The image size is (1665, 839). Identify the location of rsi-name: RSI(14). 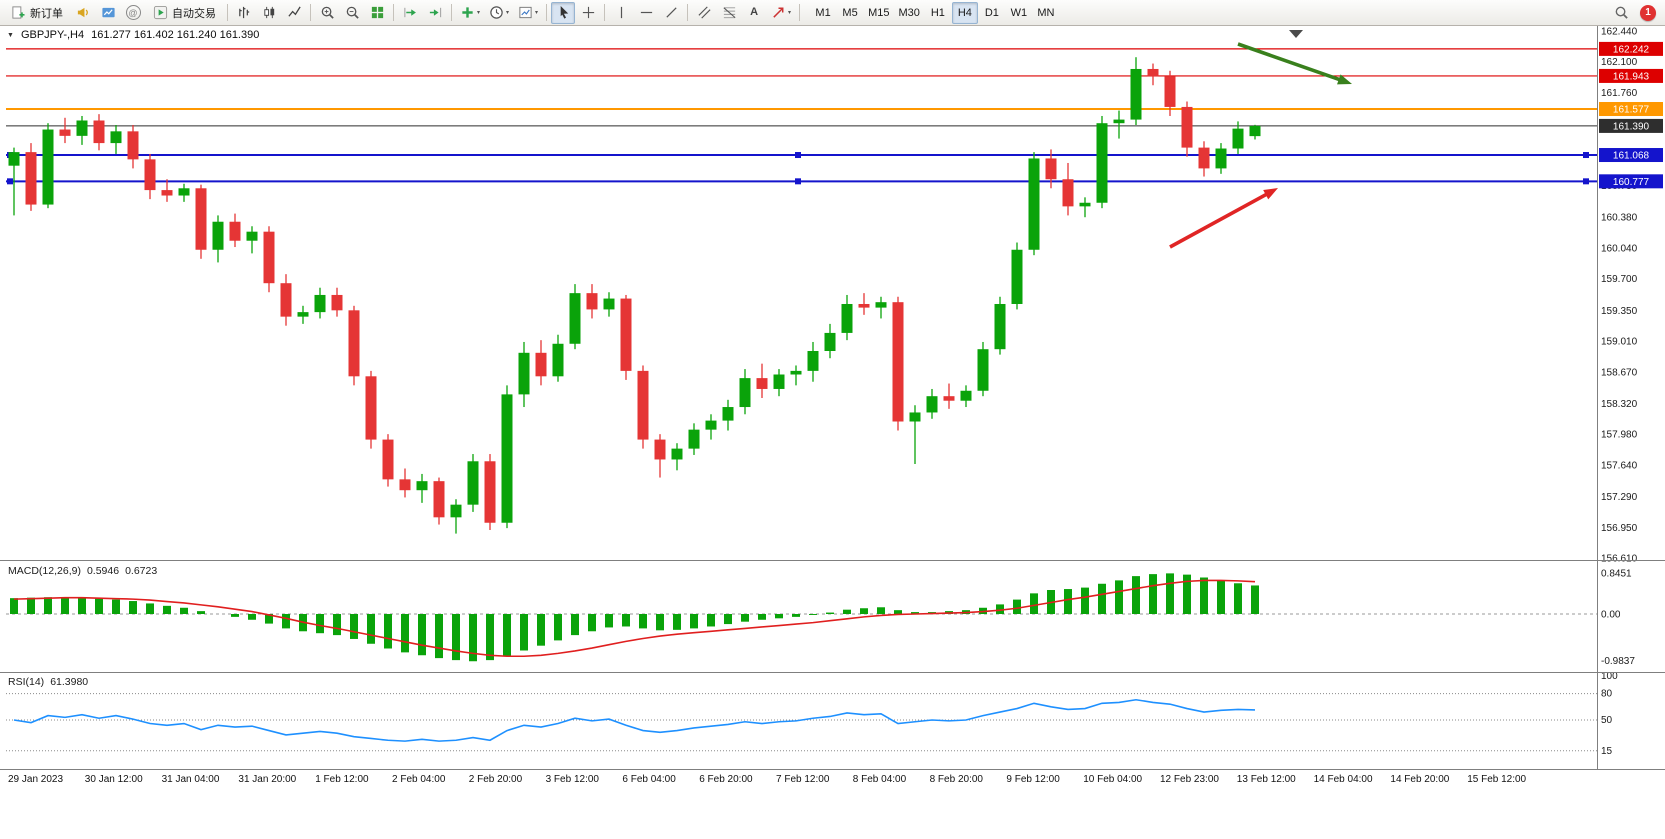
(26, 682).